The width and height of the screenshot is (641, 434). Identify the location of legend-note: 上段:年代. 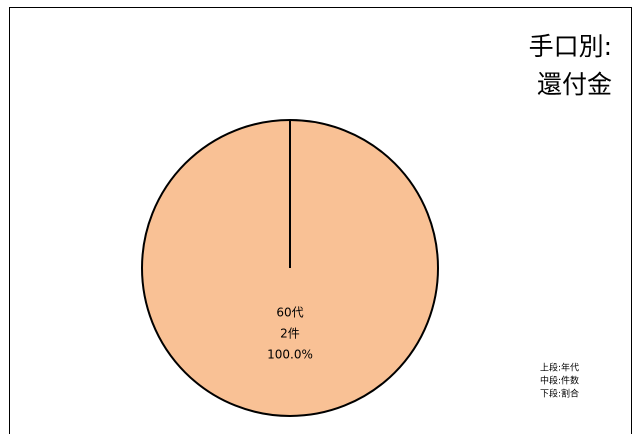
(559, 368).